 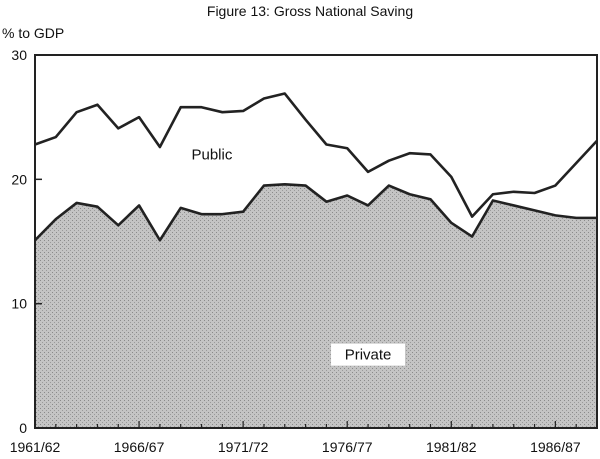 What do you see at coordinates (310, 11) in the screenshot?
I see `chart-title: Figure 13: Gross National Saving` at bounding box center [310, 11].